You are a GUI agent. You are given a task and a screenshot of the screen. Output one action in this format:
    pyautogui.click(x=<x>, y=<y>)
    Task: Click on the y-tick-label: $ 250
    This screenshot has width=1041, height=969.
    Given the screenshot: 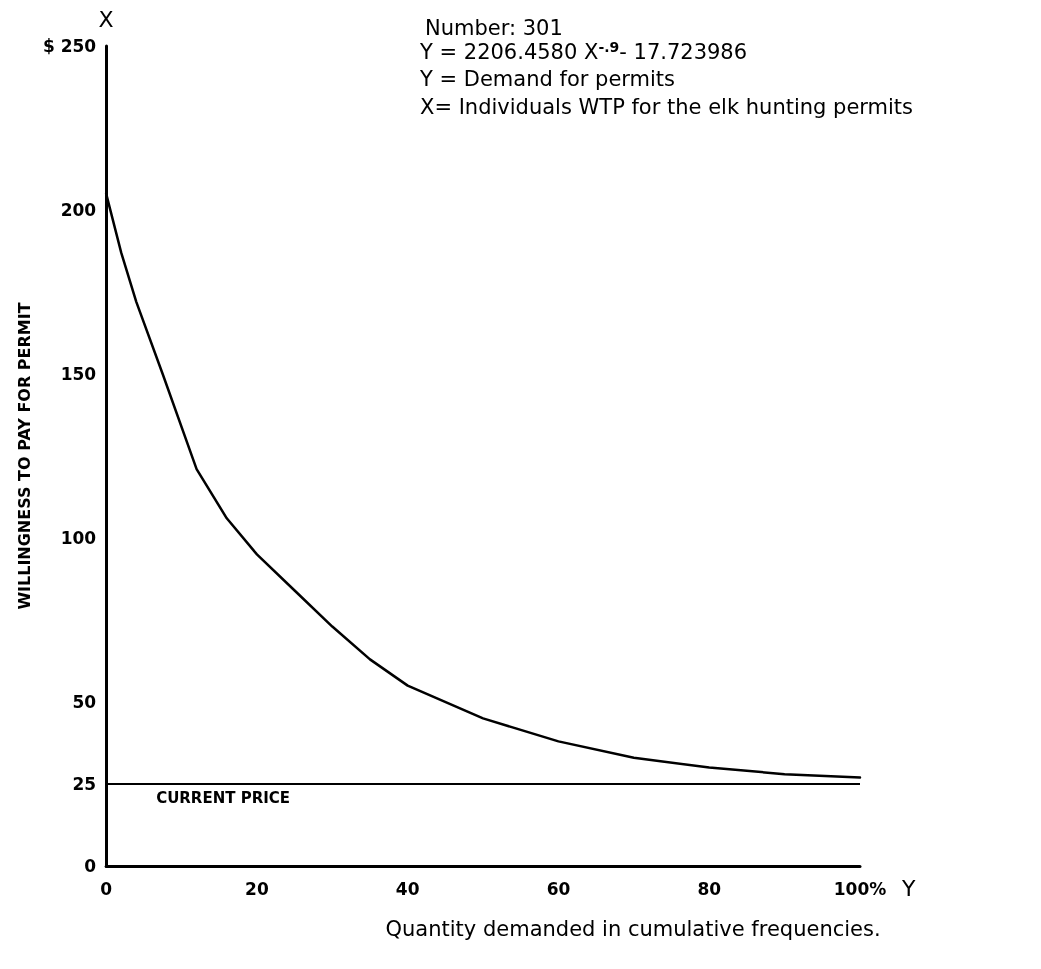 What is the action you would take?
    pyautogui.click(x=69, y=46)
    